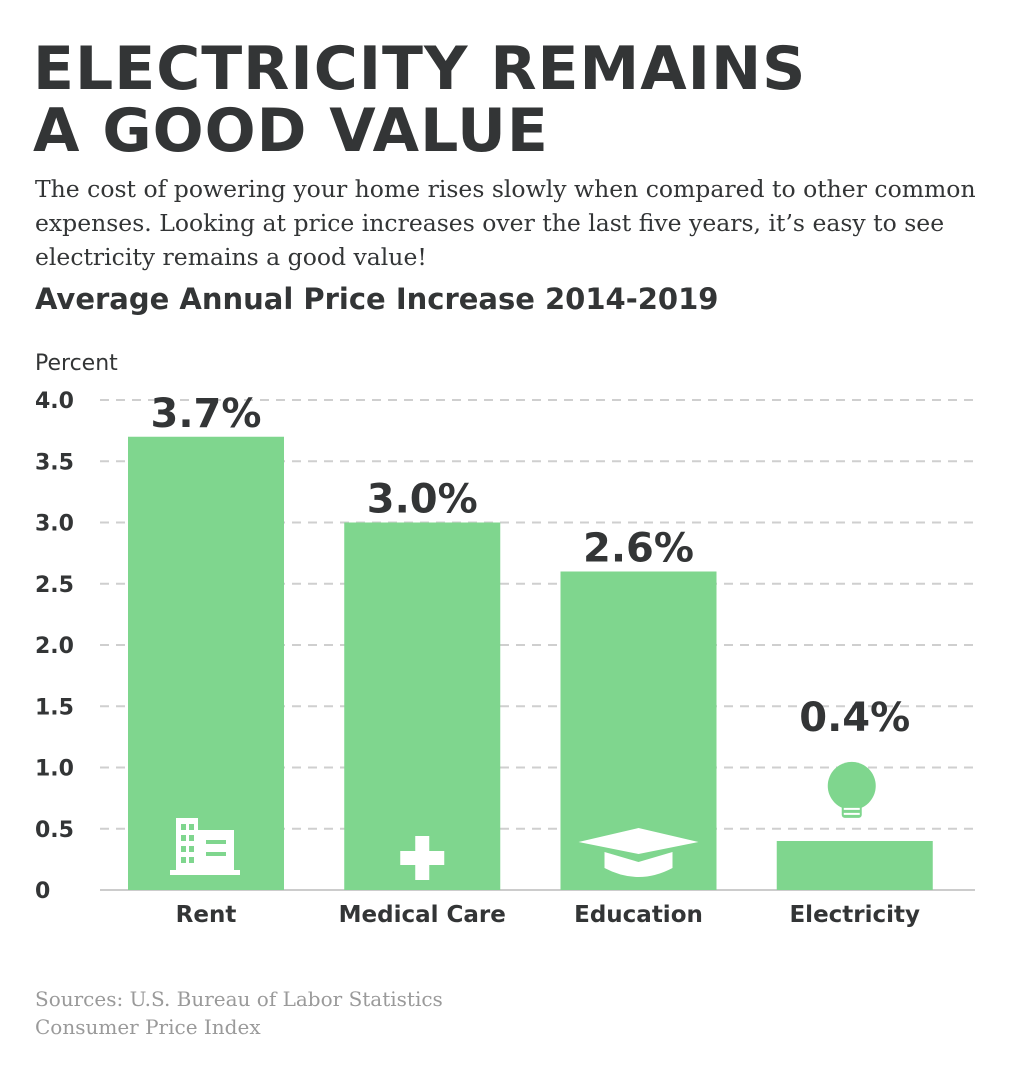 Image resolution: width=1025 pixels, height=1080 pixels. What do you see at coordinates (54, 707) in the screenshot?
I see `y-tick-label: 1.5` at bounding box center [54, 707].